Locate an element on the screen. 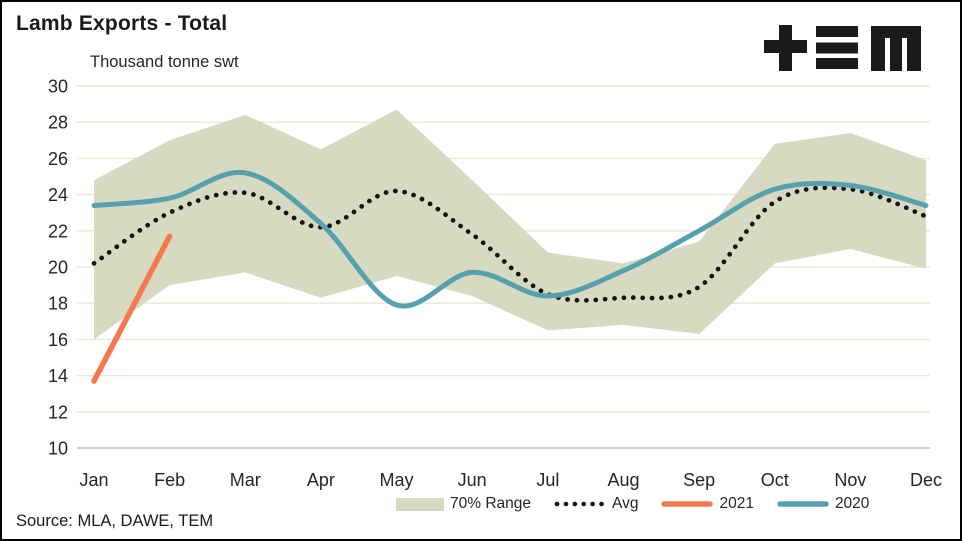 The height and width of the screenshot is (541, 962). tem-logo-icon is located at coordinates (842, 48).